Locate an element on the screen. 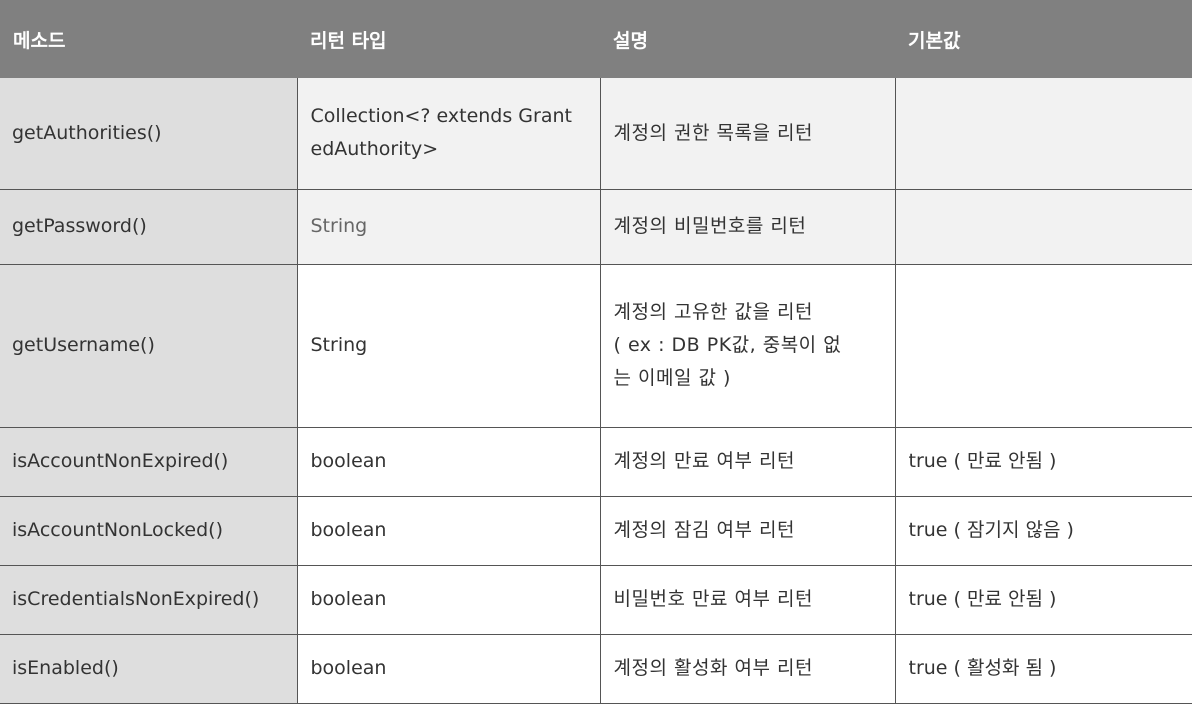 Image resolution: width=1192 pixels, height=704 pixels. return-type-cell: Collection<? extends Grant edAuthority> is located at coordinates (449, 134).